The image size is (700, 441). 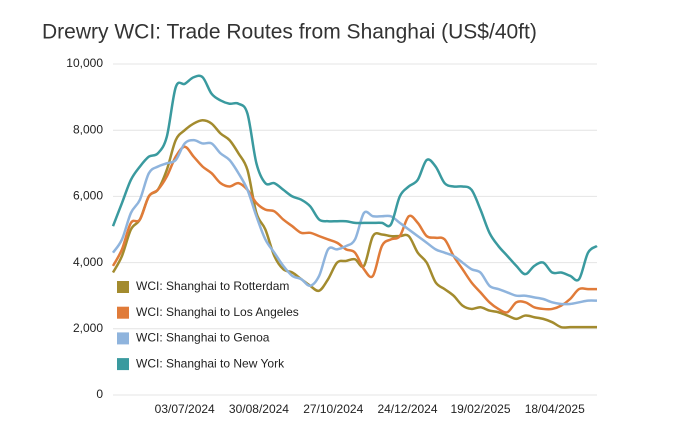 I want to click on y-tick-label: 8,000, so click(x=88, y=129).